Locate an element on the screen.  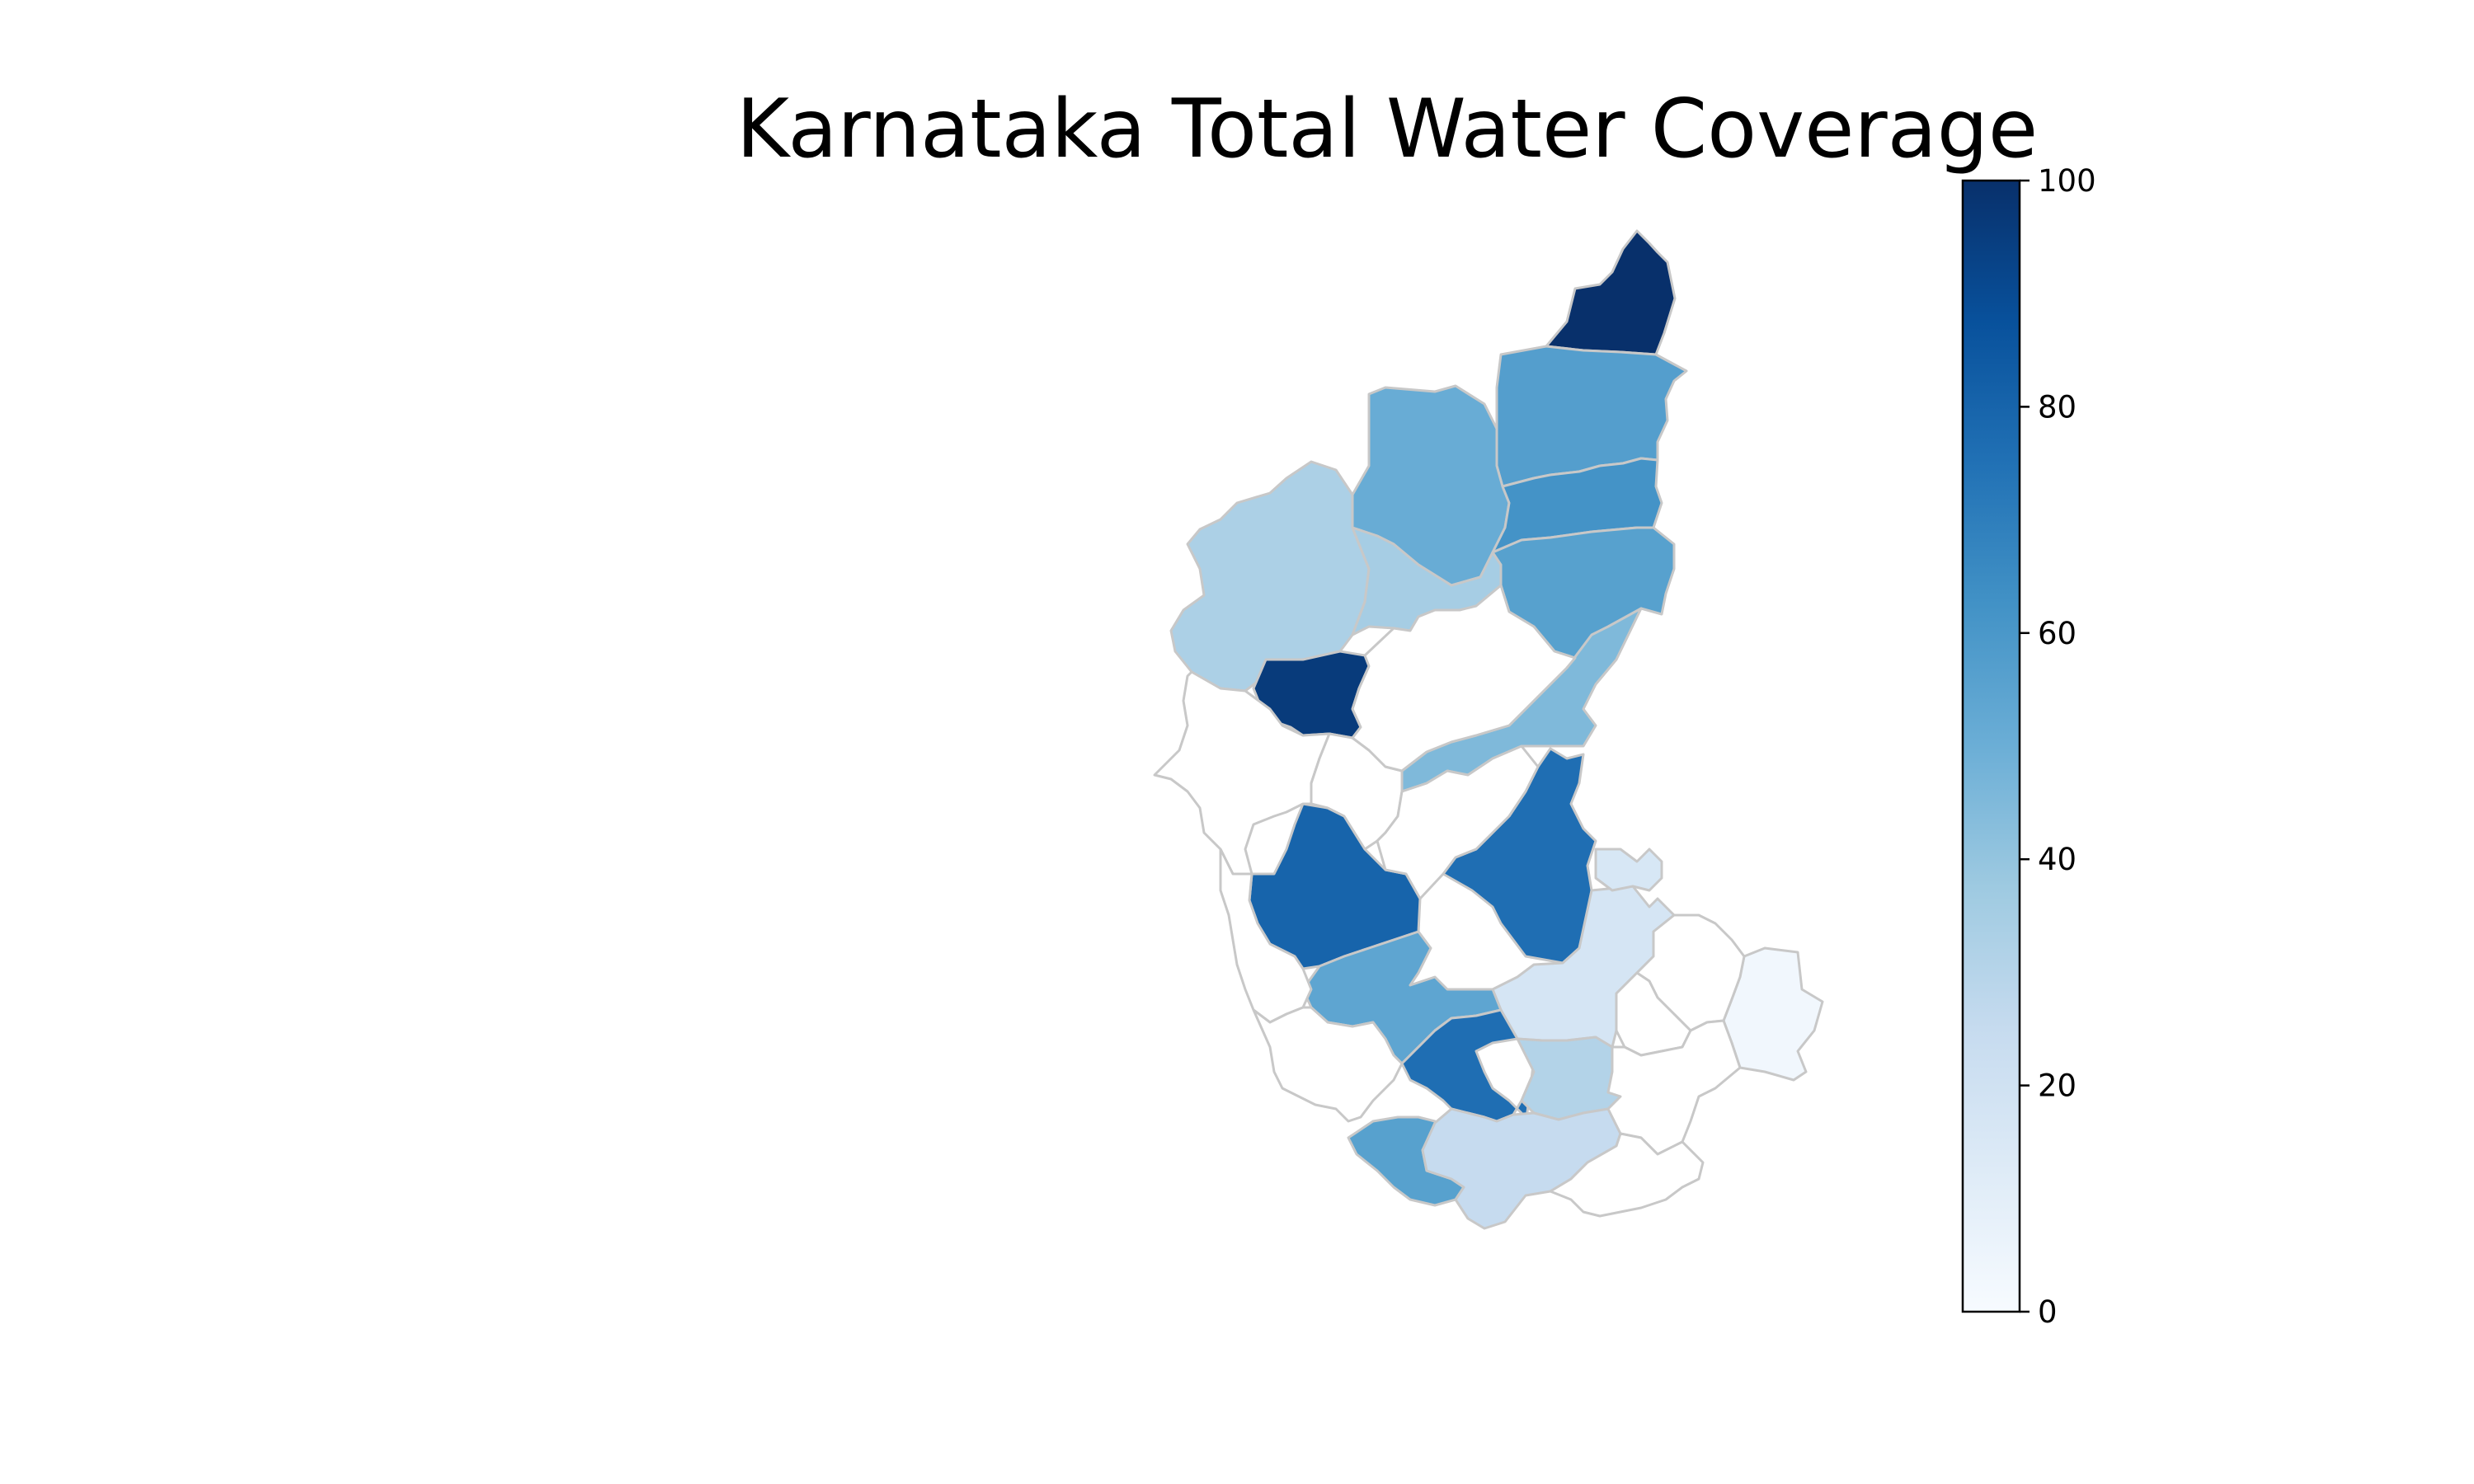
district-chikkaballapur is located at coordinates (1628, 870).